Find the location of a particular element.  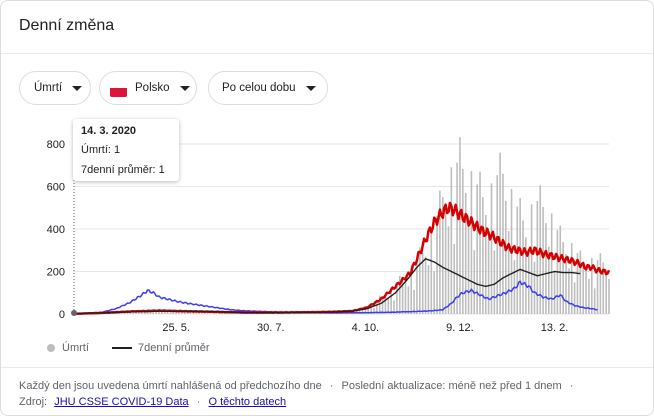

poland-flag-icon is located at coordinates (118, 88).